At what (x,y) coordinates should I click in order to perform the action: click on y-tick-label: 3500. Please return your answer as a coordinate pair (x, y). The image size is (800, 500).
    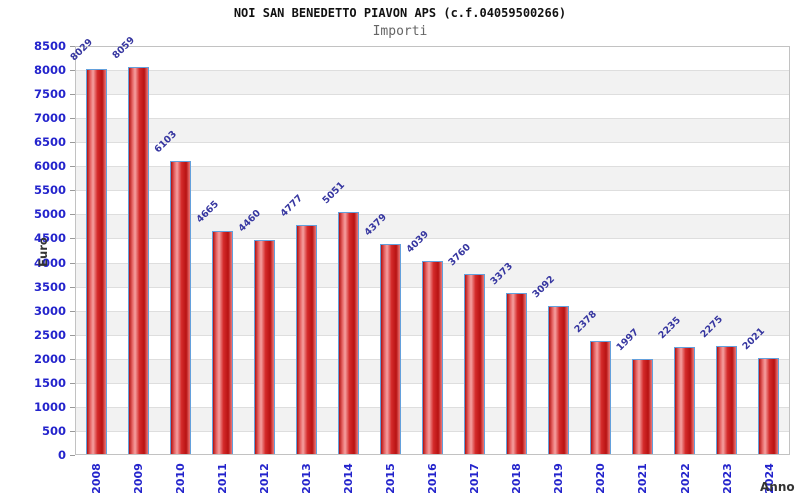
    Looking at the image, I should click on (49, 286).